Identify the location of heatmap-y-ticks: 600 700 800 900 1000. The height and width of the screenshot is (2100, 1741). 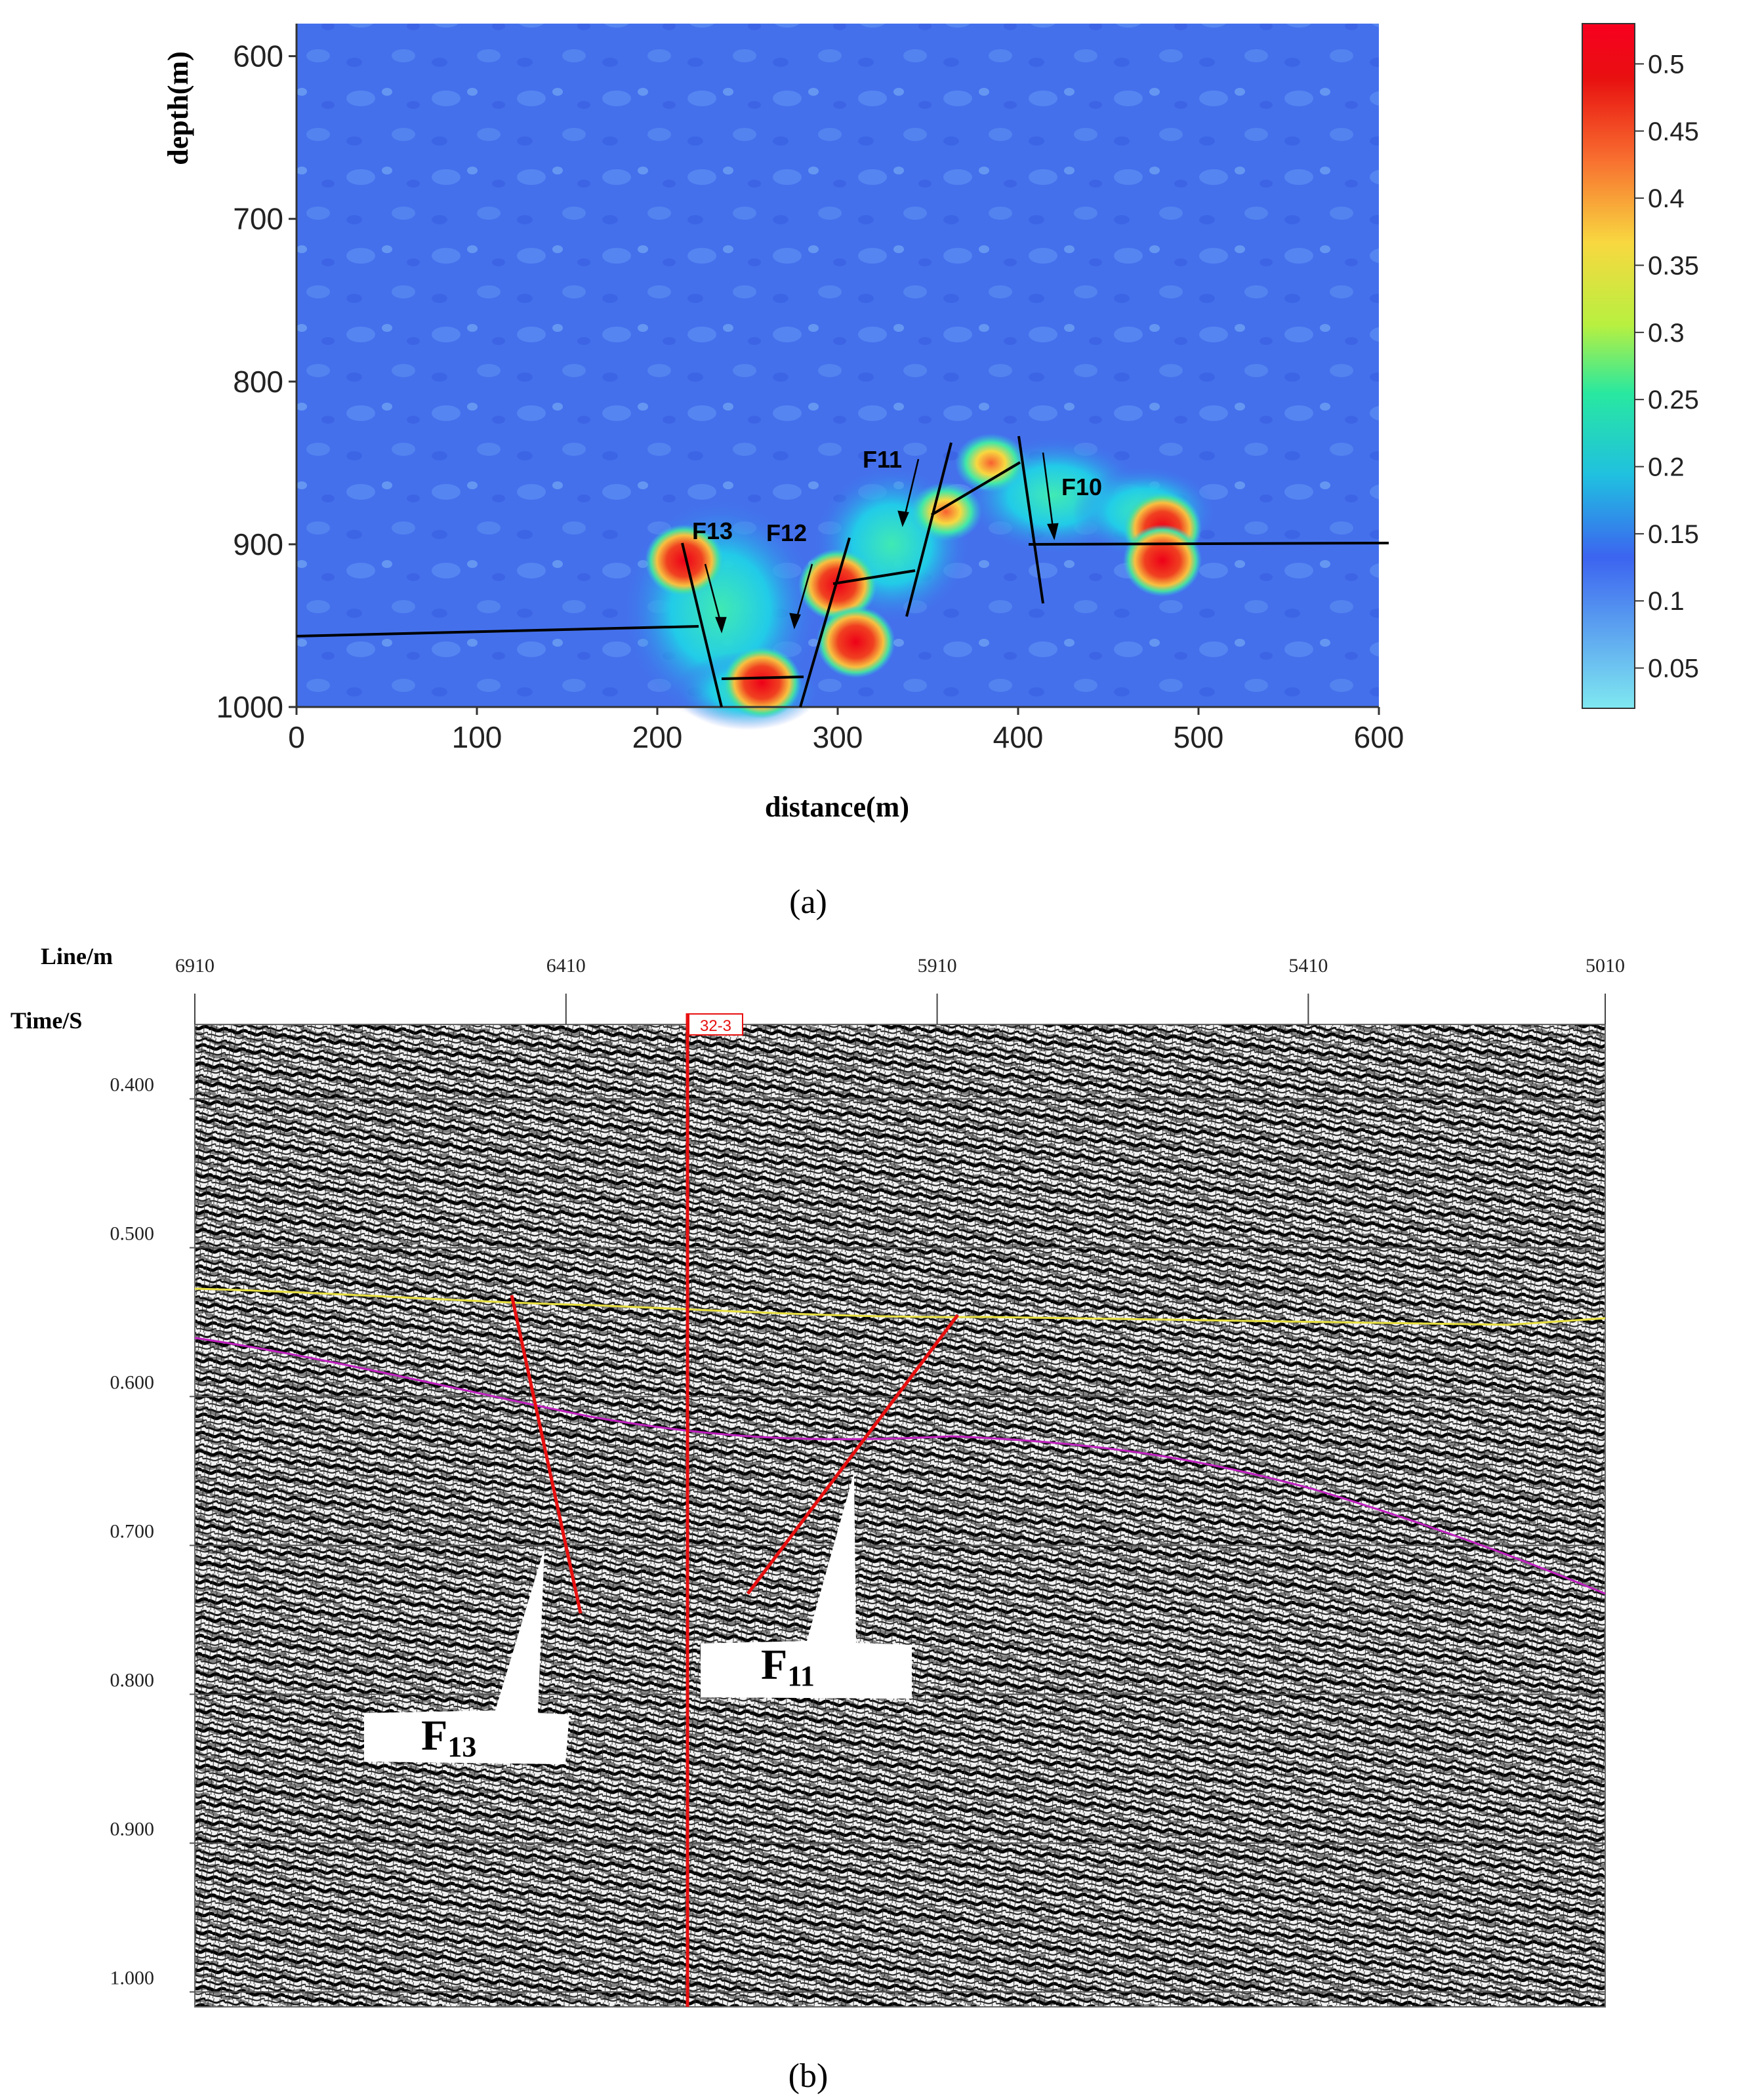
(256, 381).